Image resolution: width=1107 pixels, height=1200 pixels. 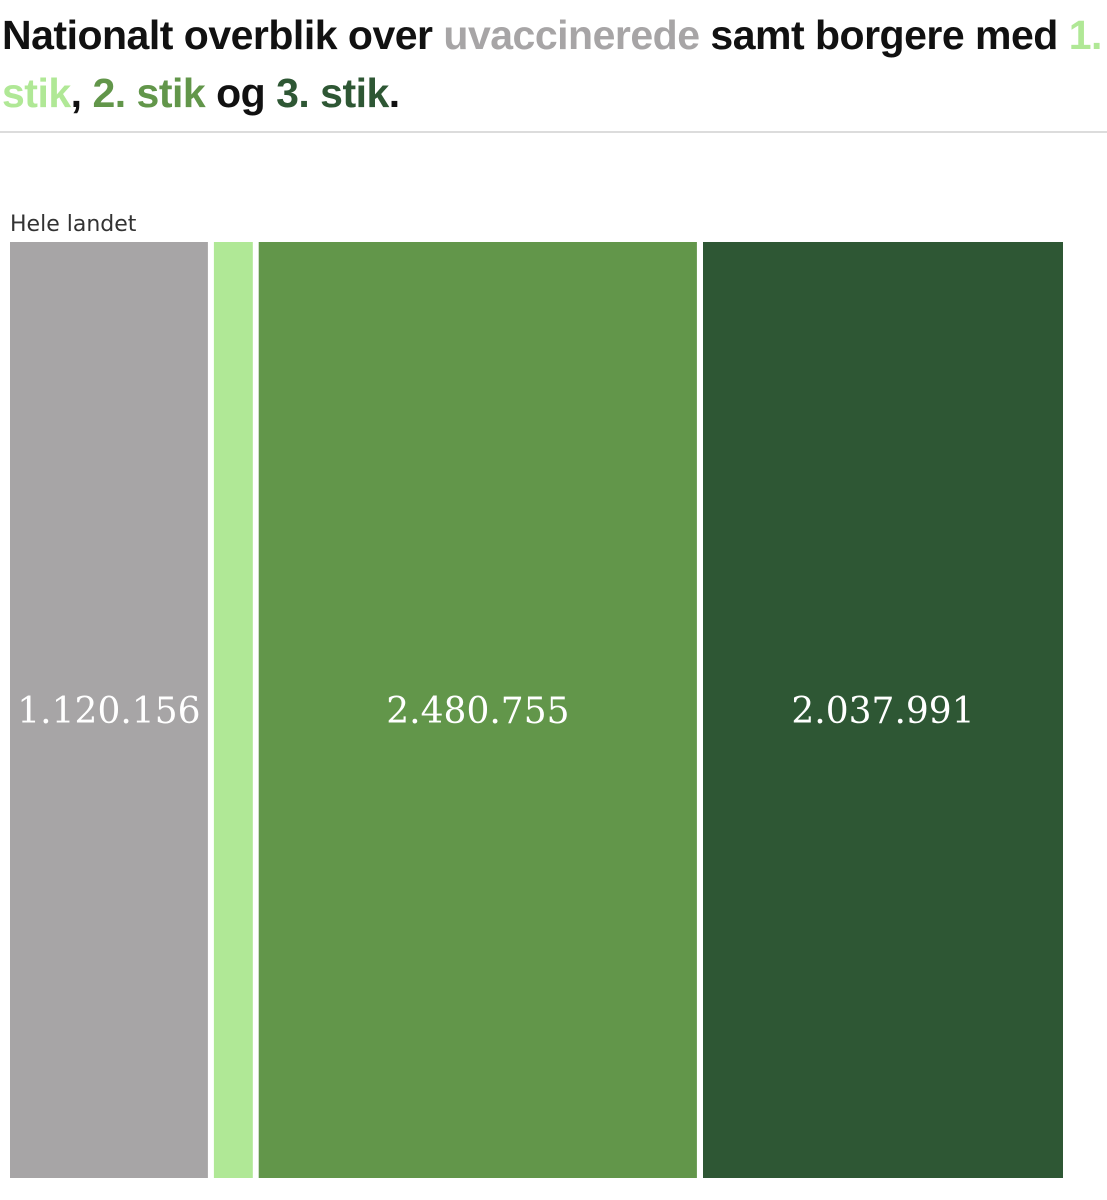 What do you see at coordinates (553, 132) in the screenshot?
I see `title-divider` at bounding box center [553, 132].